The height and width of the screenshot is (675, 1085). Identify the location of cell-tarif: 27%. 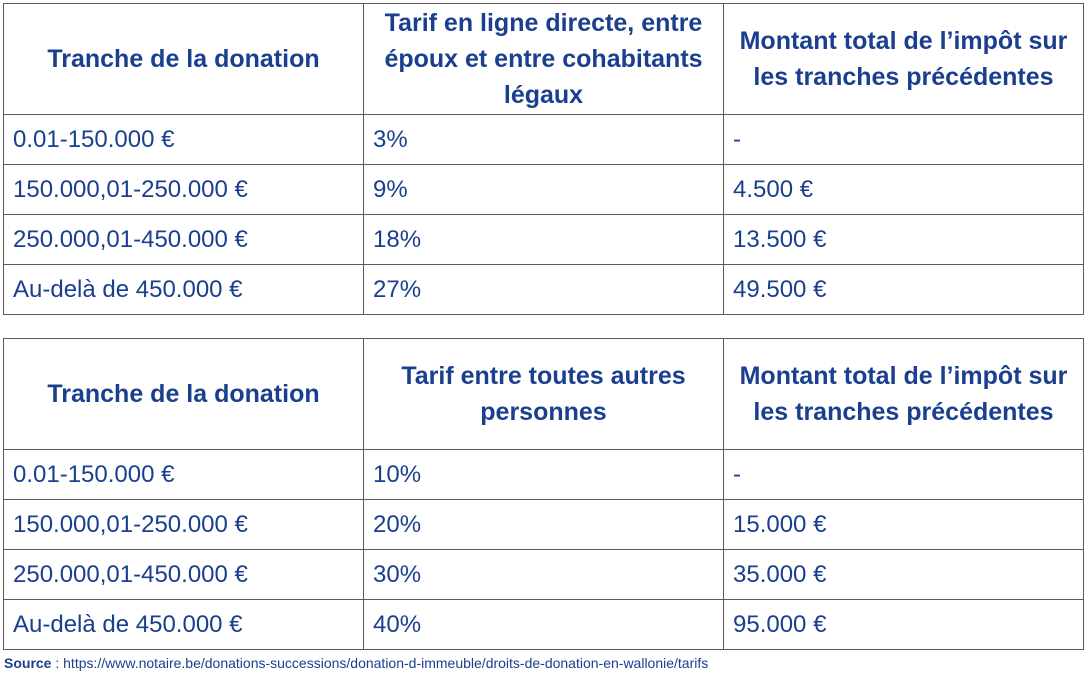
(543, 289).